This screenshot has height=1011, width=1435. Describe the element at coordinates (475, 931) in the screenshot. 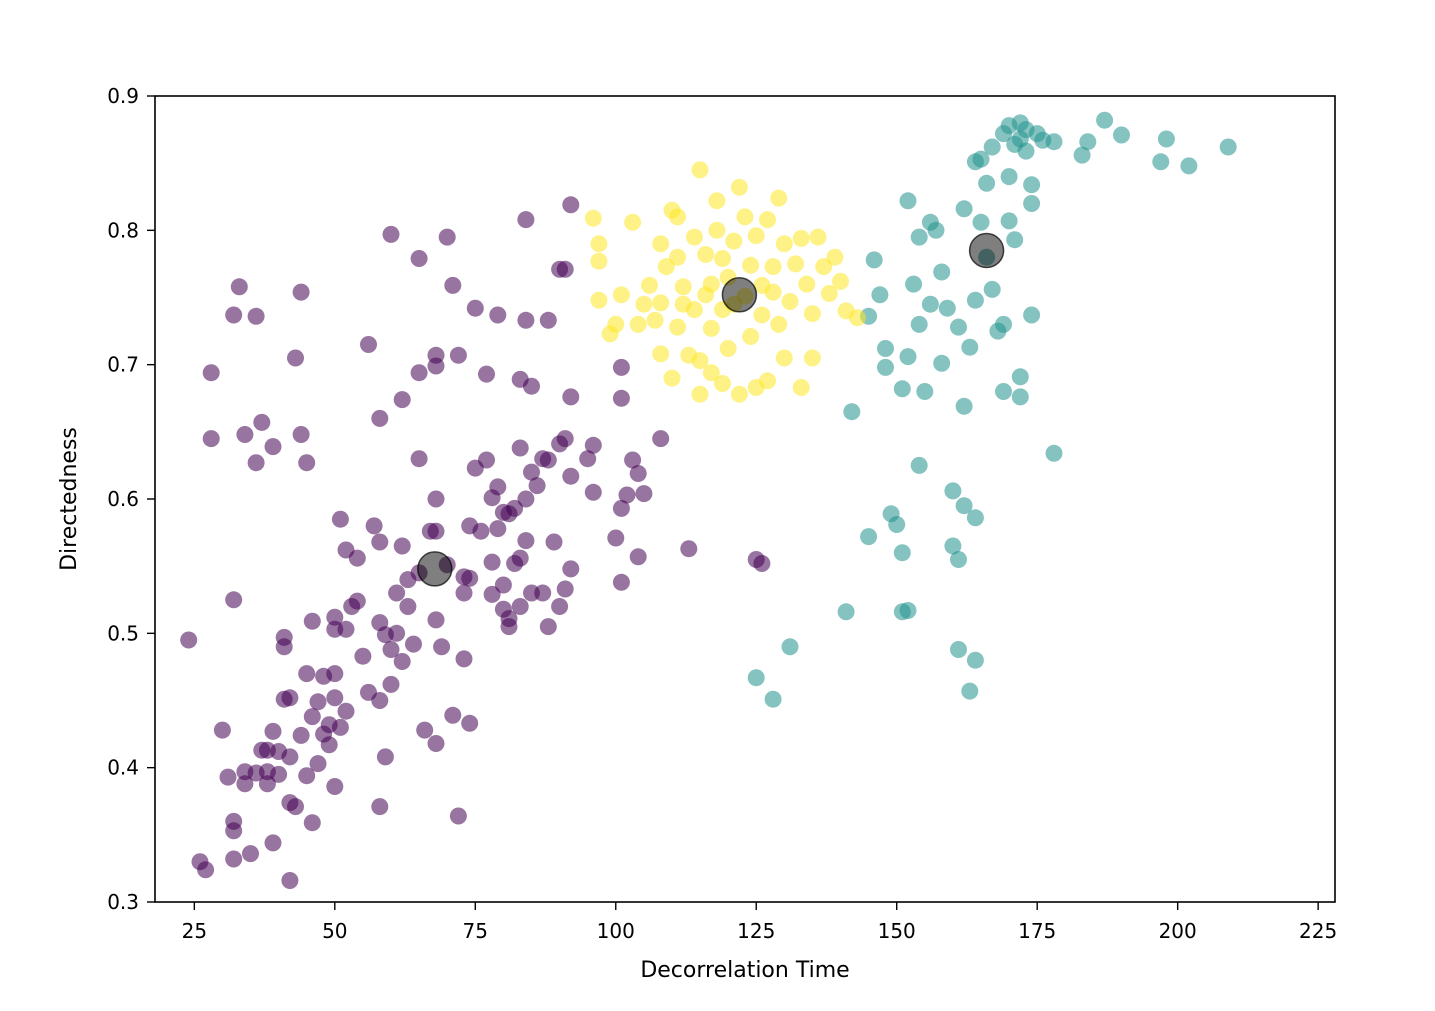

I see `x-tick-label-2: 75` at that location.